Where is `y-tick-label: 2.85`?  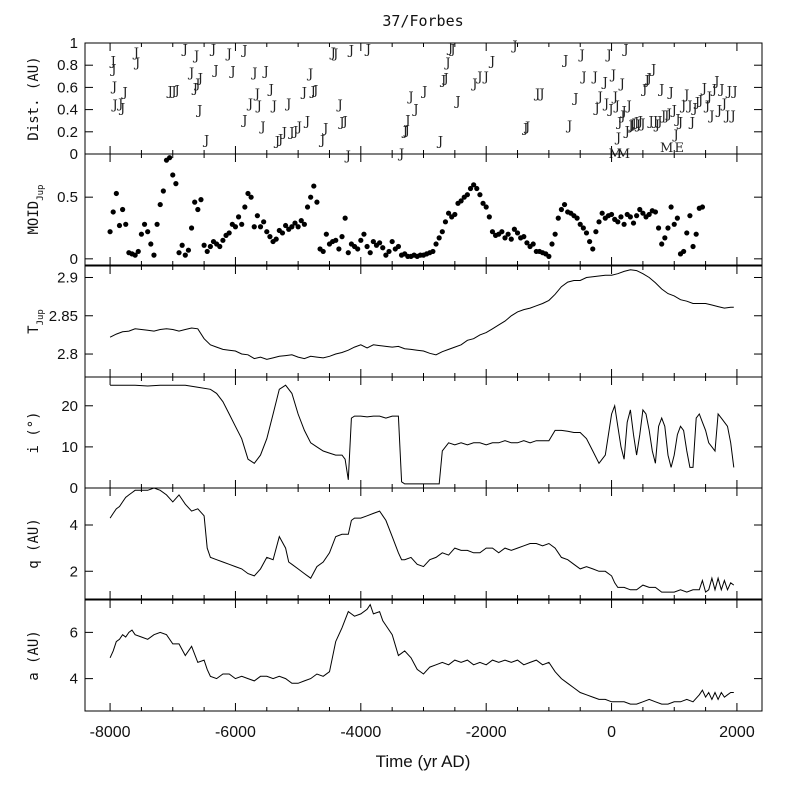
y-tick-label: 2.85 is located at coordinates (63, 316).